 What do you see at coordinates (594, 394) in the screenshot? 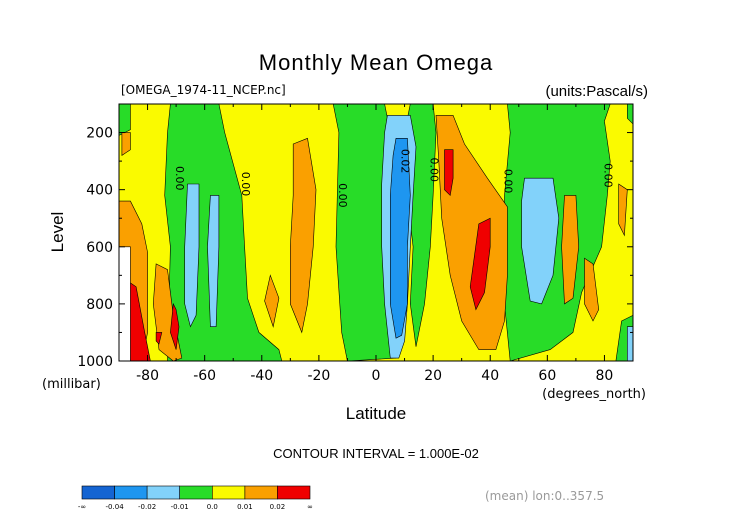
I see `x-axis-unit: (degrees_north)` at bounding box center [594, 394].